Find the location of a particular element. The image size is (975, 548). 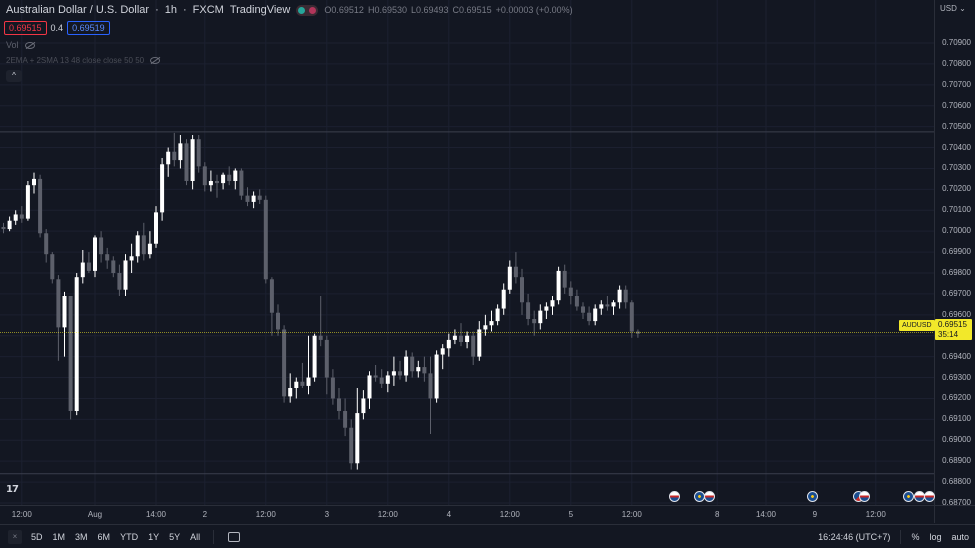

price-tick-label: 0.69900 is located at coordinates (956, 252).